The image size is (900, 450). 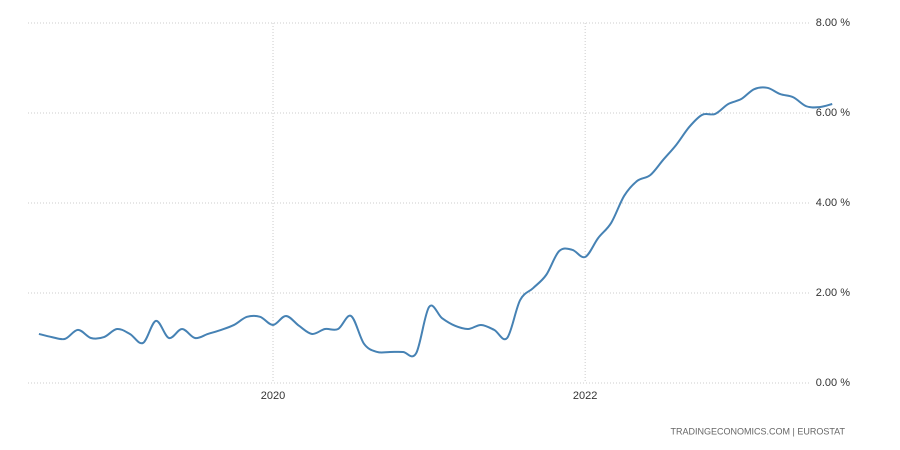 What do you see at coordinates (833, 203) in the screenshot?
I see `y-tick-label: 4.00 %` at bounding box center [833, 203].